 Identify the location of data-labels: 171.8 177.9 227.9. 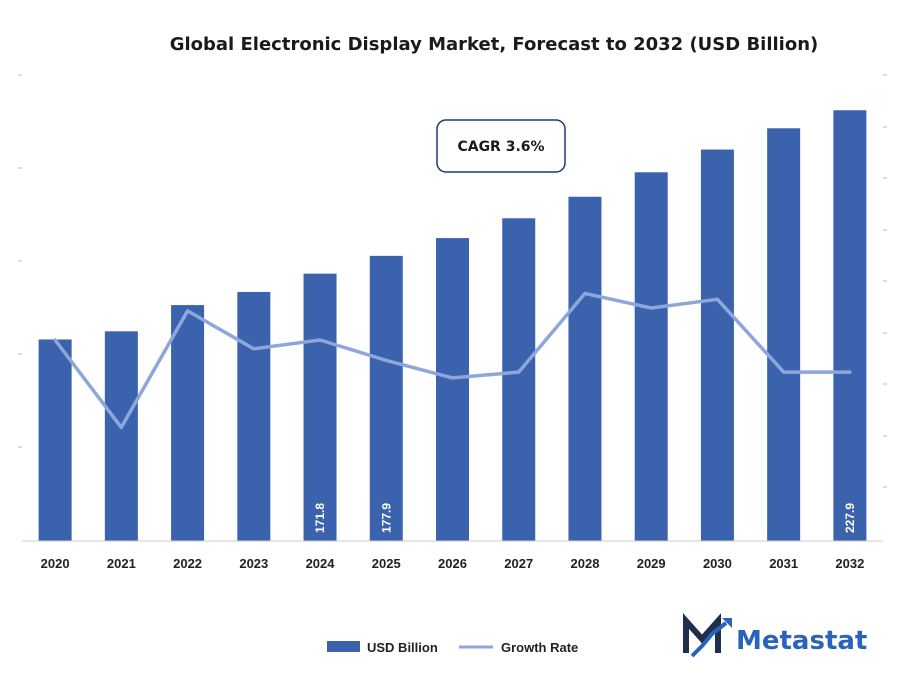
(585, 518).